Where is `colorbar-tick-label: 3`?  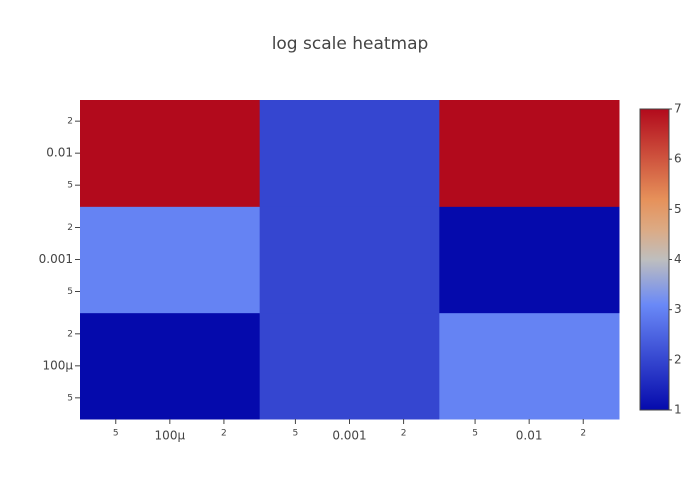 colorbar-tick-label: 3 is located at coordinates (678, 309).